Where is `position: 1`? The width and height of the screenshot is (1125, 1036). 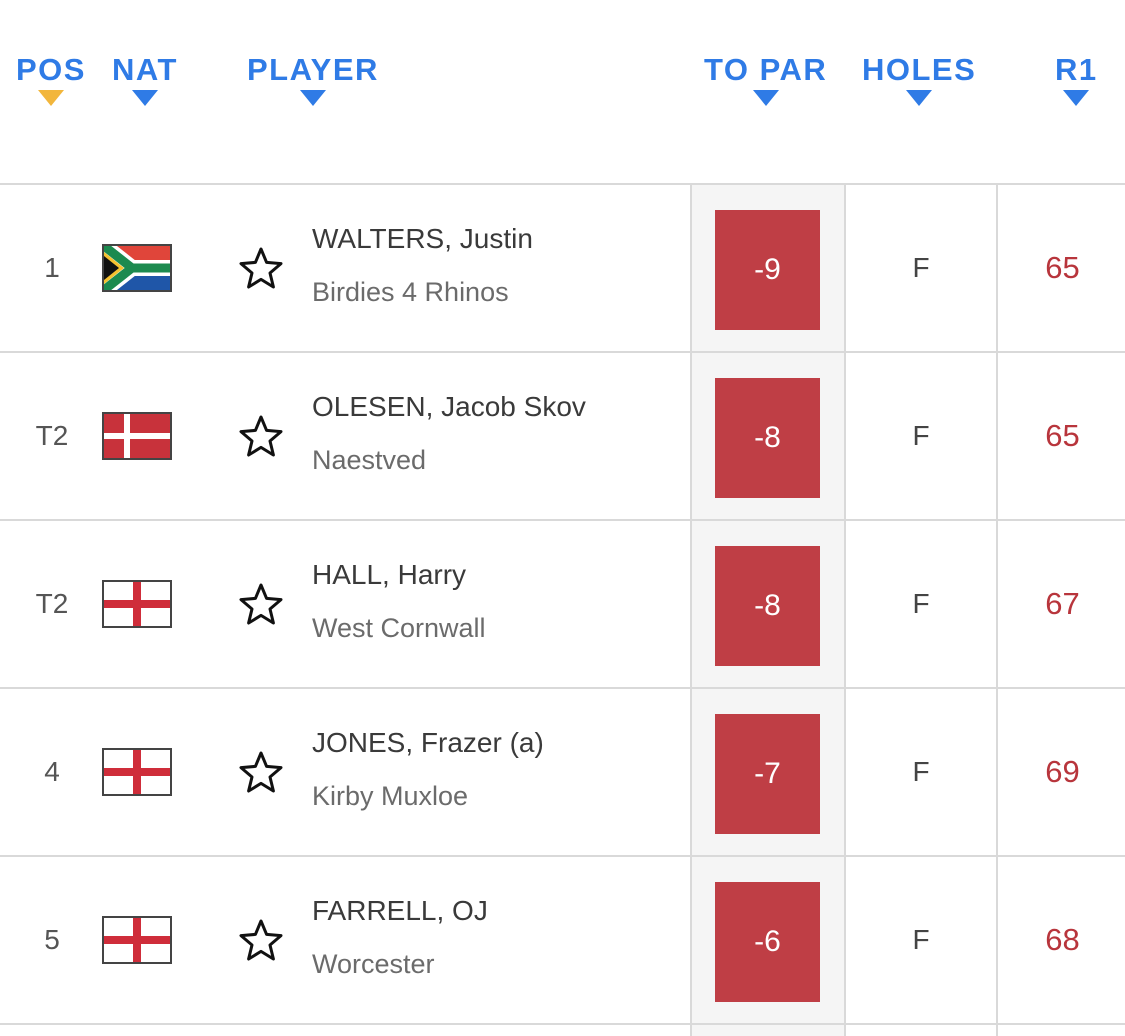 position: 1 is located at coordinates (52, 267).